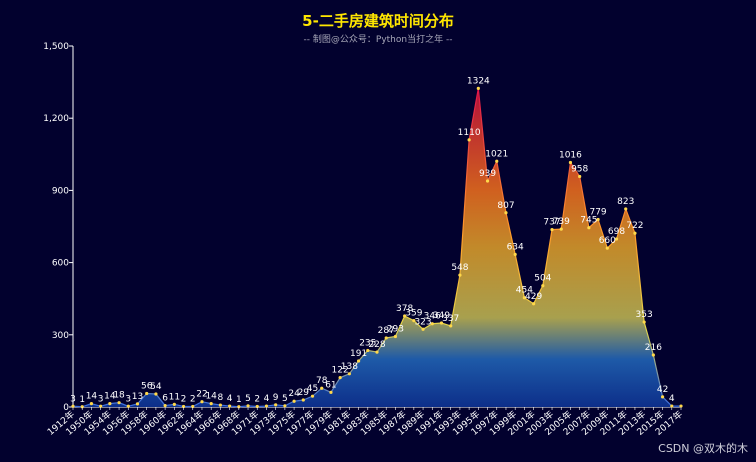 This screenshot has height=462, width=756. What do you see at coordinates (119, 396) in the screenshot?
I see `data-label: 18` at bounding box center [119, 396].